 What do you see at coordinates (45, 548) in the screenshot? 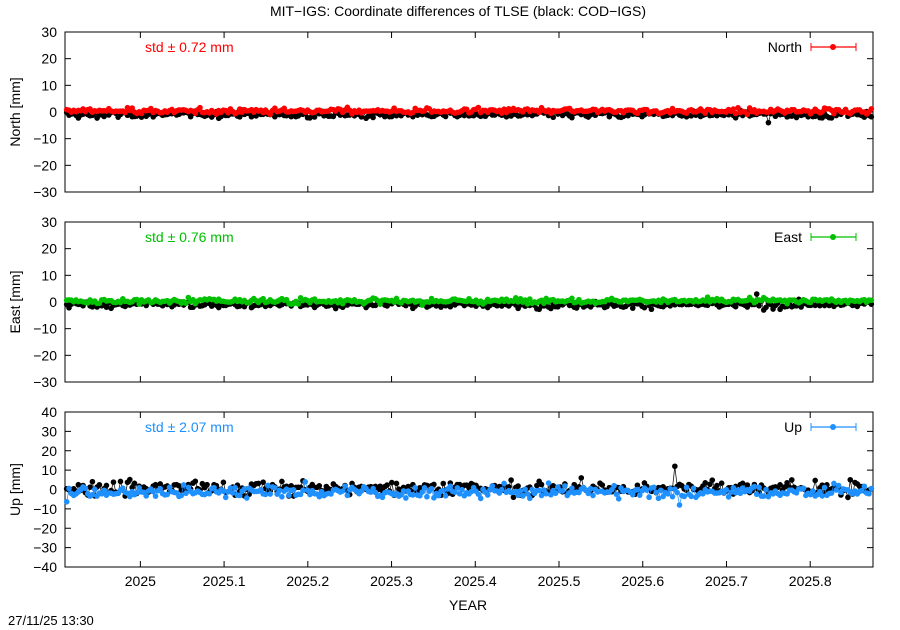
I see `y-tick-label: −30` at bounding box center [45, 548].